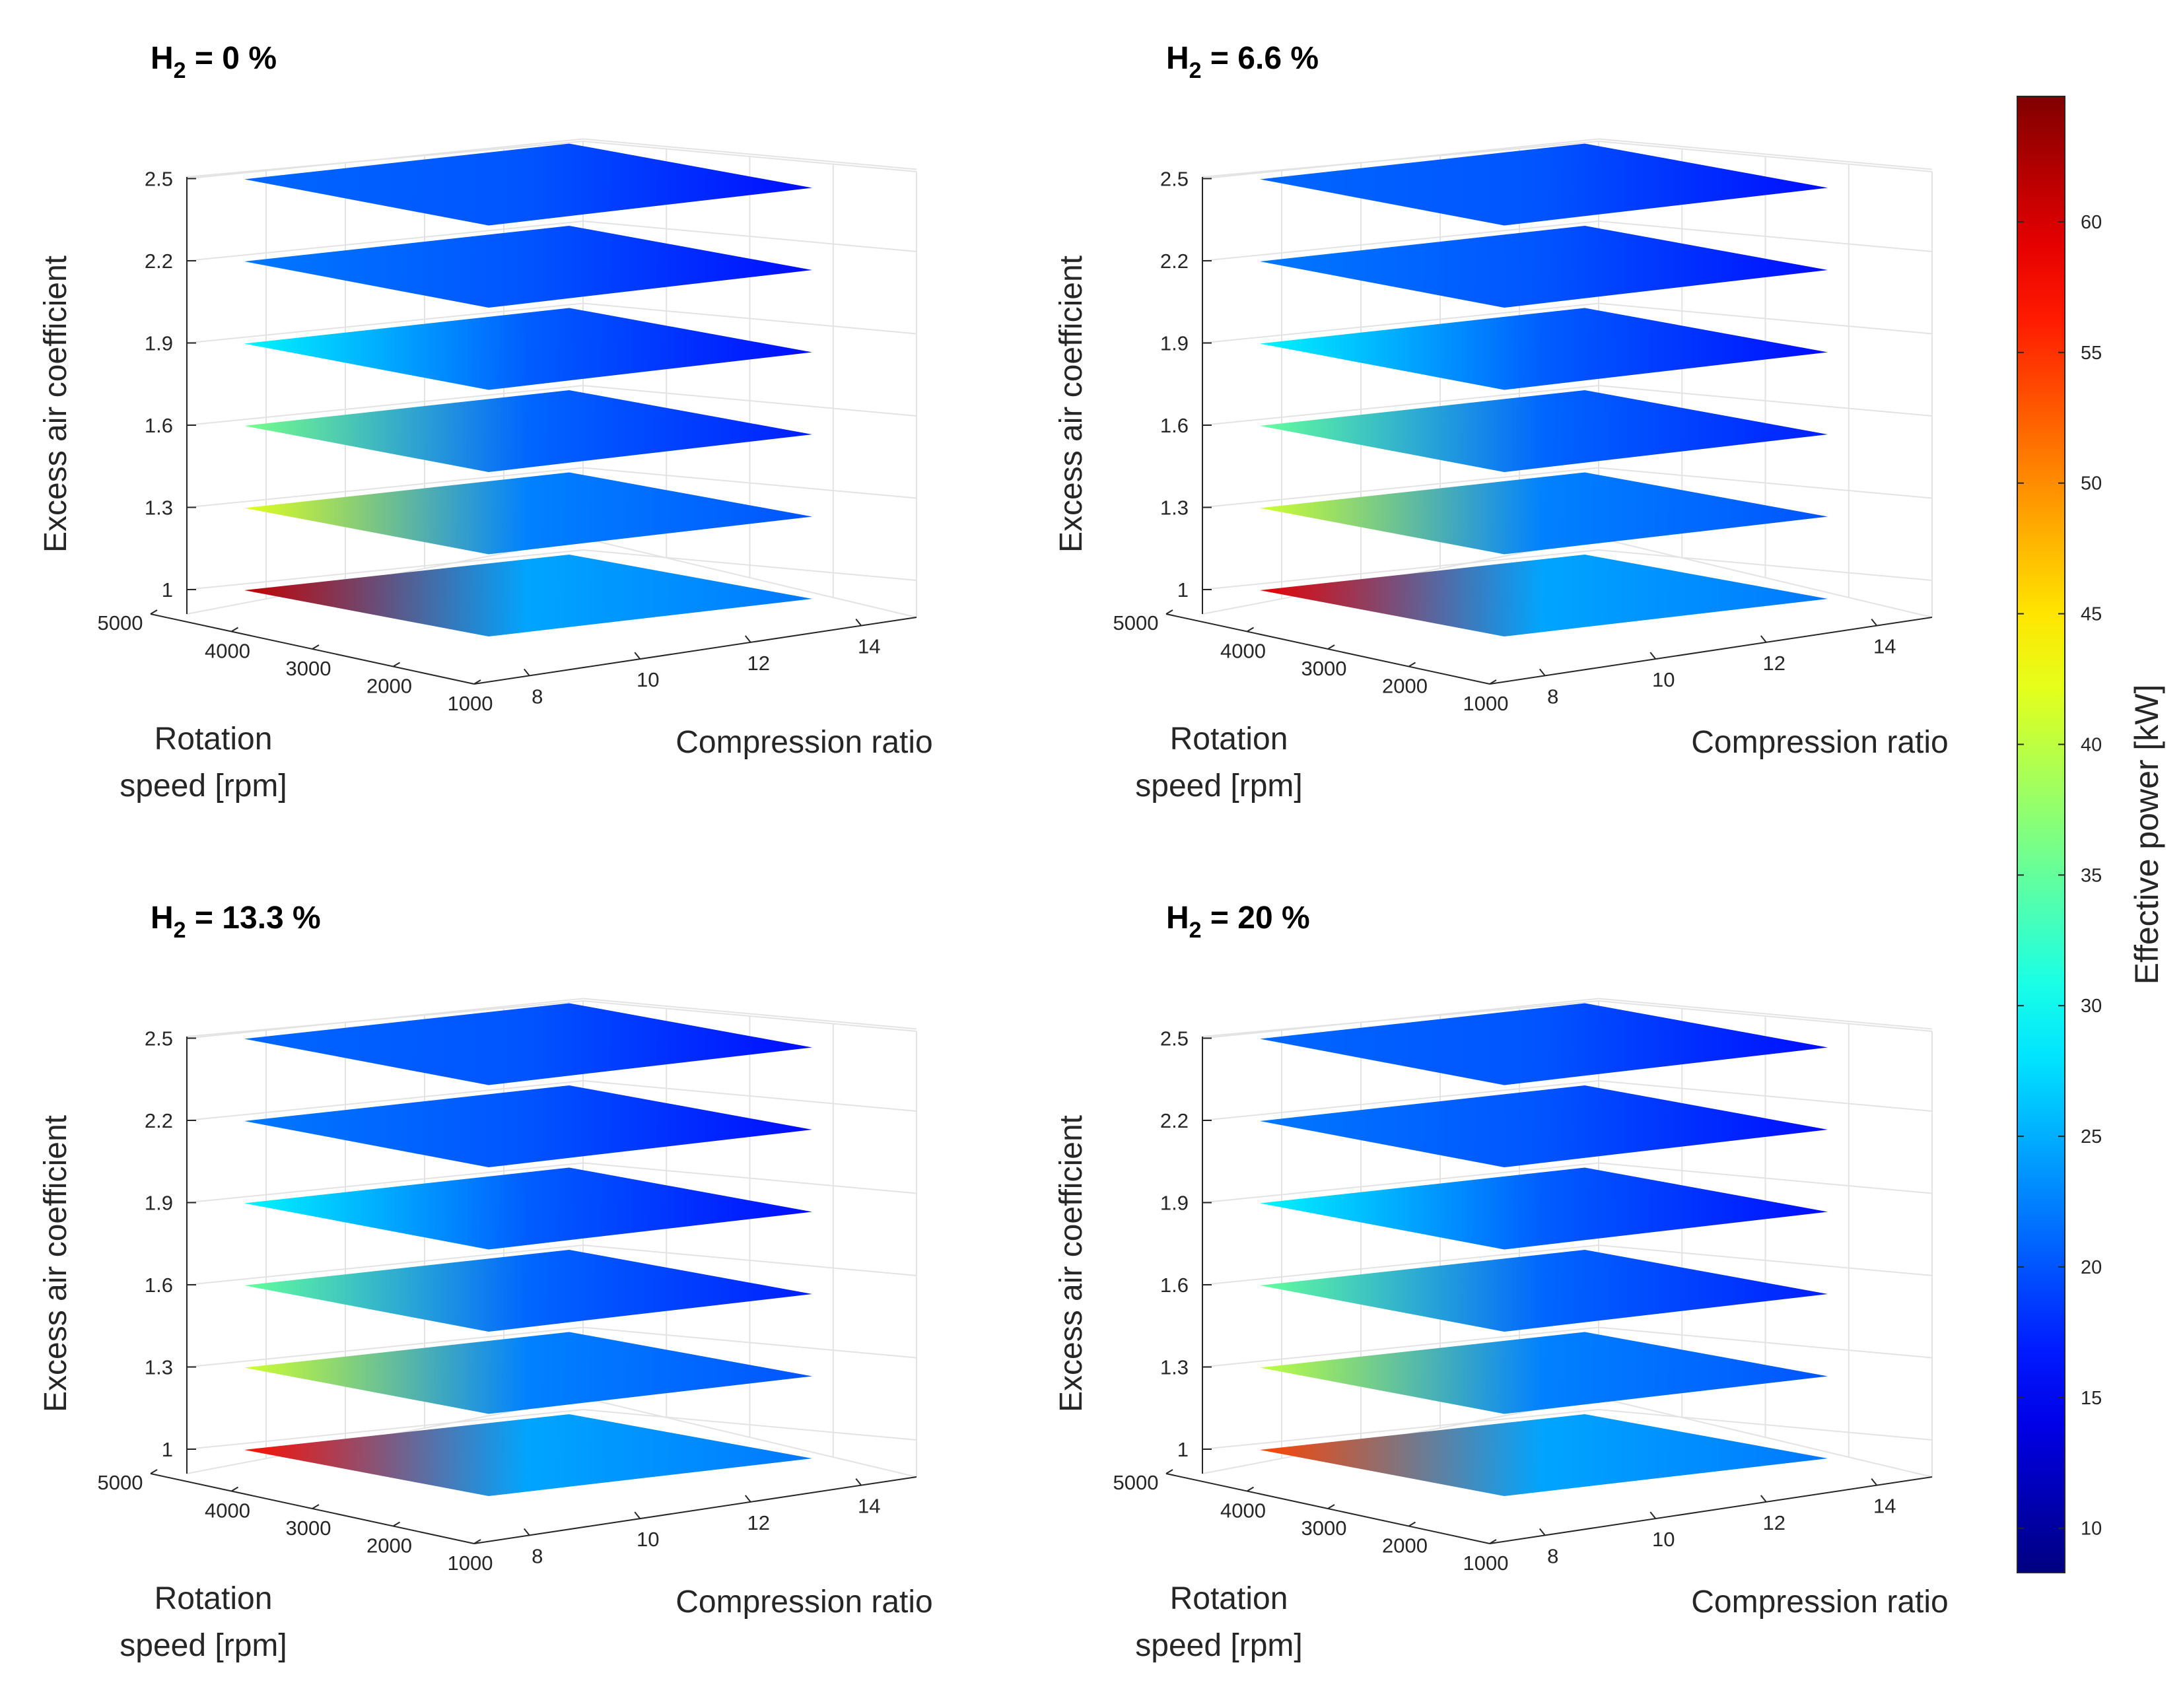 The height and width of the screenshot is (1708, 2183). What do you see at coordinates (695, 651) in the screenshot?
I see `compression-axis-line` at bounding box center [695, 651].